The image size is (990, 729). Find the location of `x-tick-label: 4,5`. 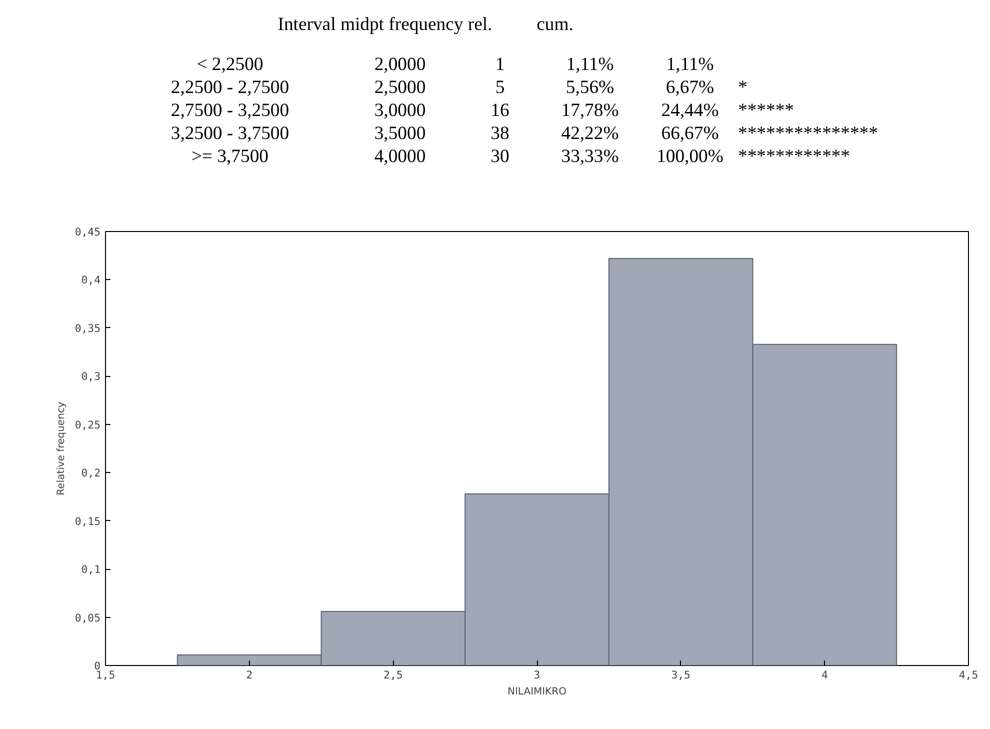

x-tick-label: 4,5 is located at coordinates (968, 675).